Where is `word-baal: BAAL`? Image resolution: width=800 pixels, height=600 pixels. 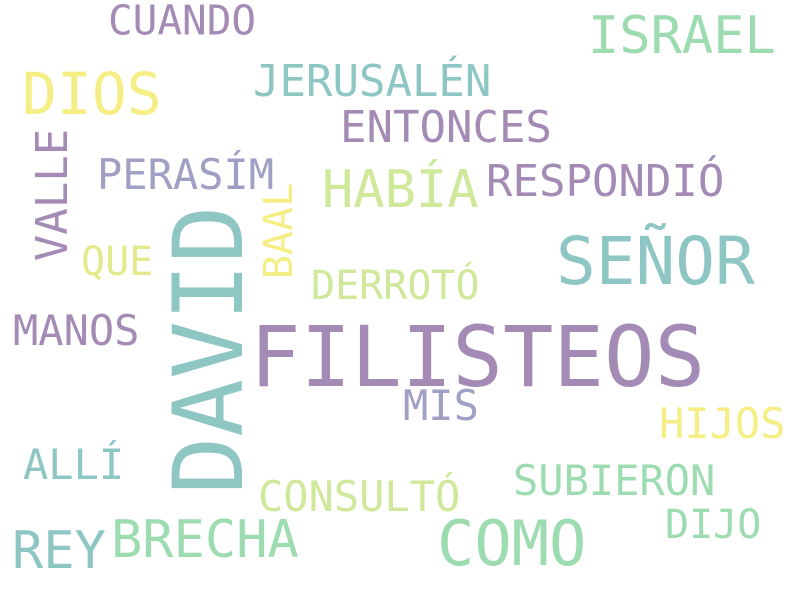
word-baal: BAAL is located at coordinates (279, 231).